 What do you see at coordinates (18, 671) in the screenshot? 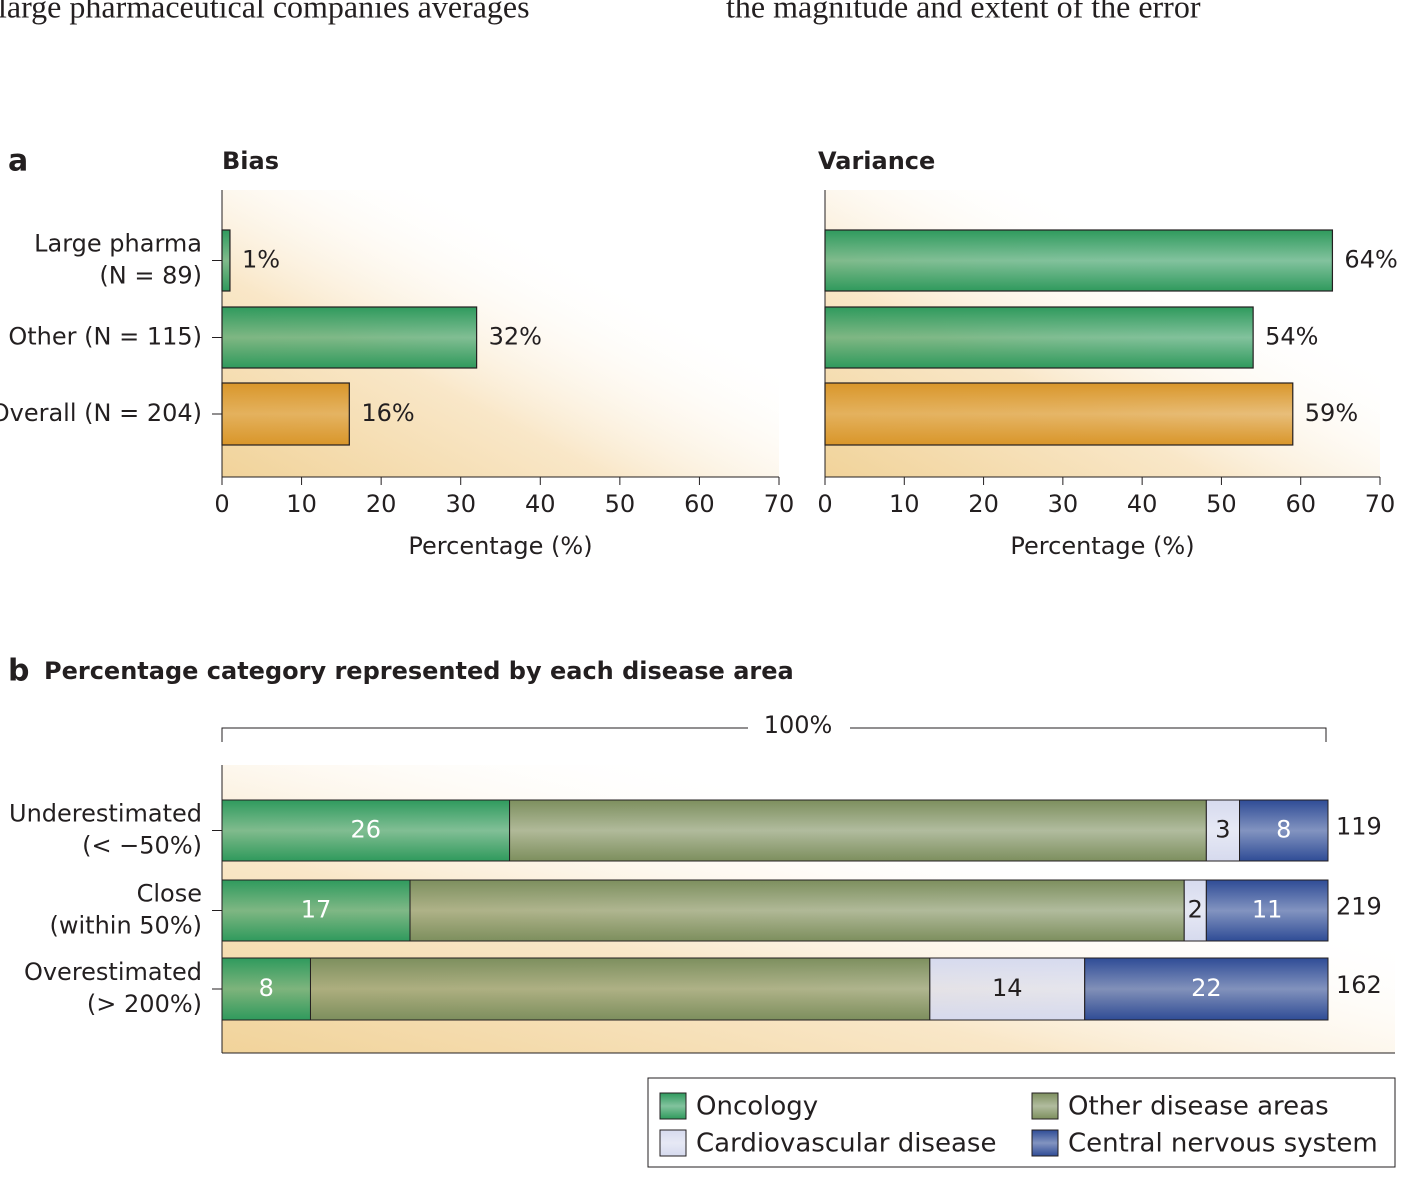
I see `panel-label: b` at bounding box center [18, 671].